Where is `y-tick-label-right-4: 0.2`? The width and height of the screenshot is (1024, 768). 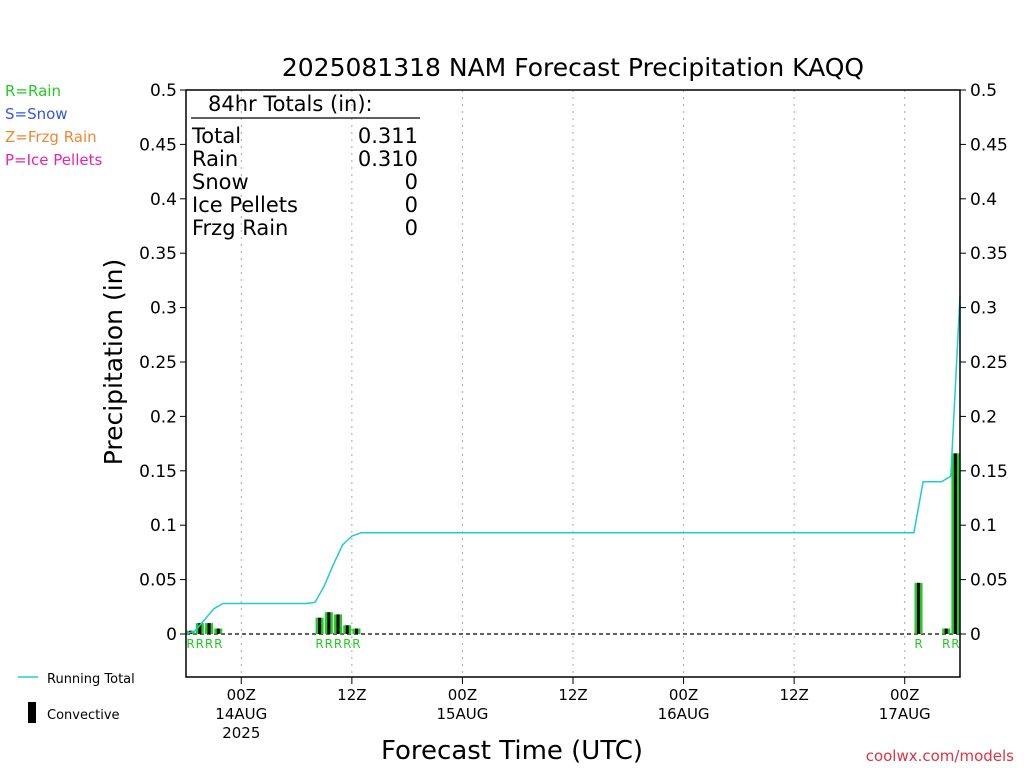
y-tick-label-right-4: 0.2 is located at coordinates (983, 417).